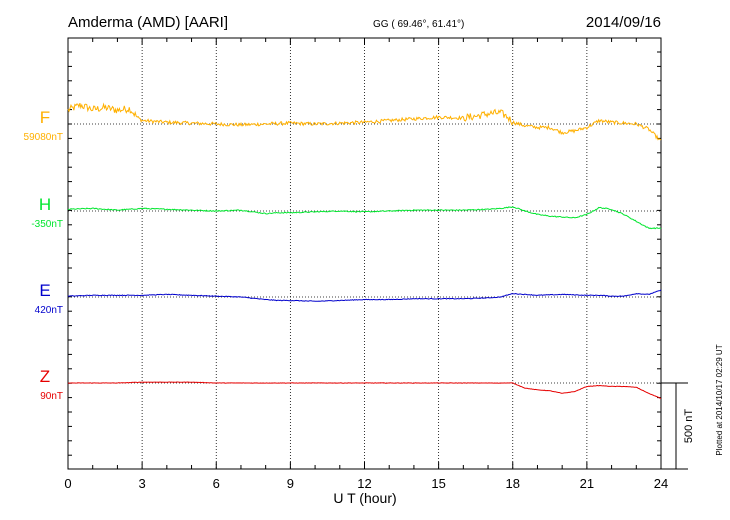  Describe the element at coordinates (45, 117) in the screenshot. I see `series-name-F: F` at that location.